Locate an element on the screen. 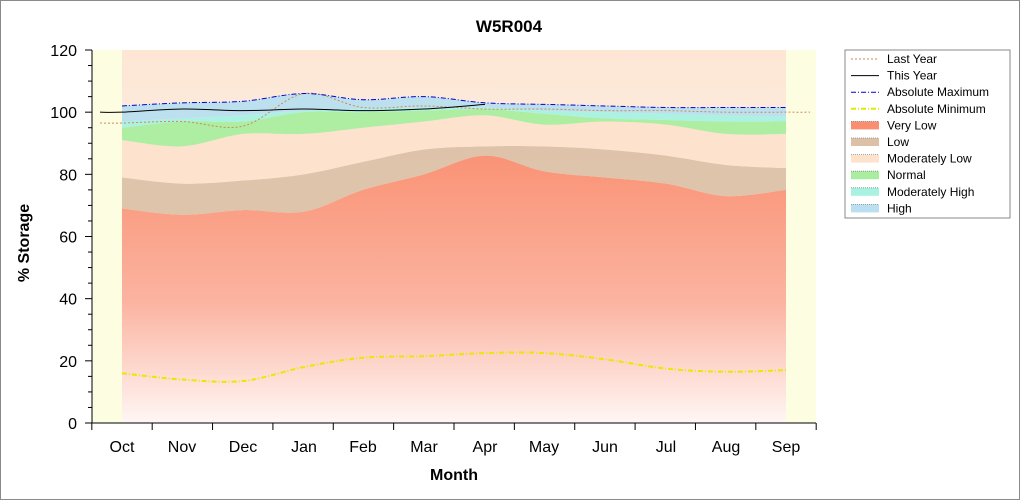  x-tick-label: Nov is located at coordinates (182, 447).